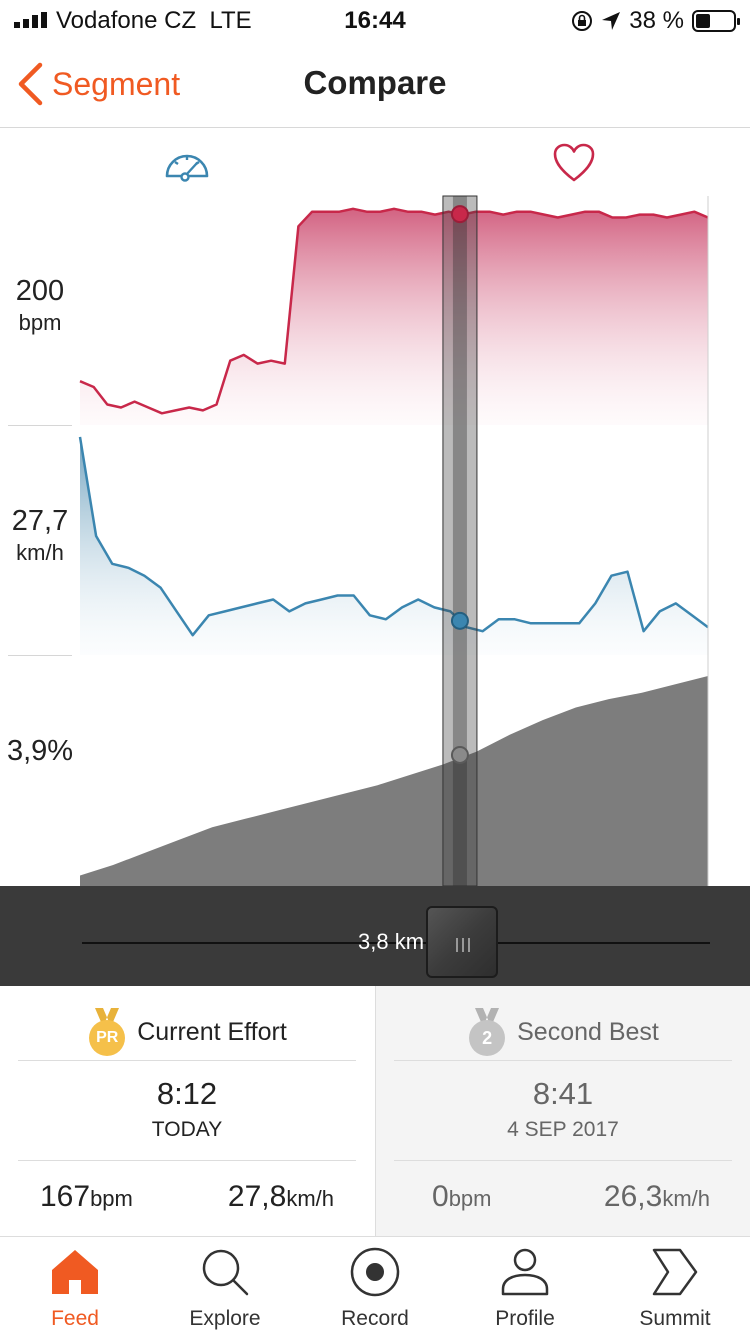 The width and height of the screenshot is (750, 1334). I want to click on tab-bar: Feed Explore Record Profile Summit, so click(375, 1285).